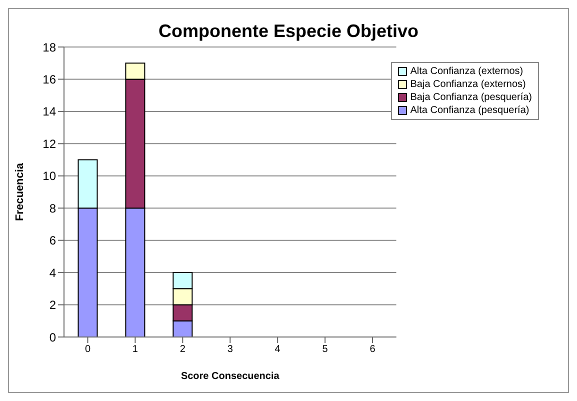 The height and width of the screenshot is (401, 577). What do you see at coordinates (49, 79) in the screenshot?
I see `y-tick-label: 16` at bounding box center [49, 79].